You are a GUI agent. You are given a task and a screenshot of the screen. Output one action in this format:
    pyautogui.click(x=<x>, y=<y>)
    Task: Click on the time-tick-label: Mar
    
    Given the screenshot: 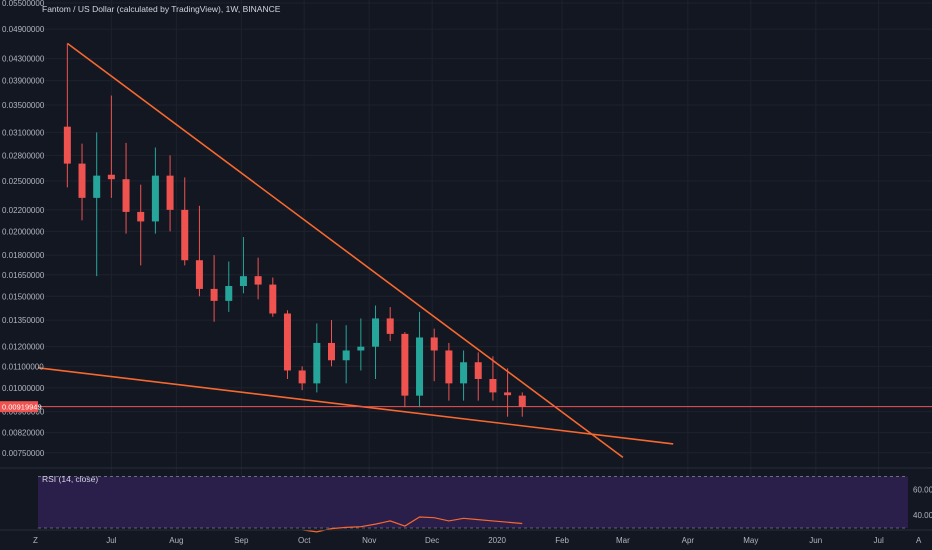 What is the action you would take?
    pyautogui.click(x=623, y=540)
    